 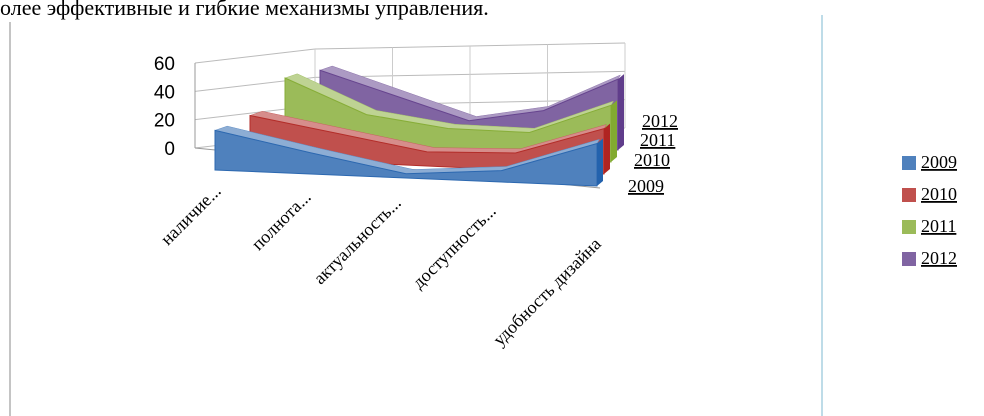 What do you see at coordinates (939, 258) in the screenshot?
I see `legend-label: 2012` at bounding box center [939, 258].